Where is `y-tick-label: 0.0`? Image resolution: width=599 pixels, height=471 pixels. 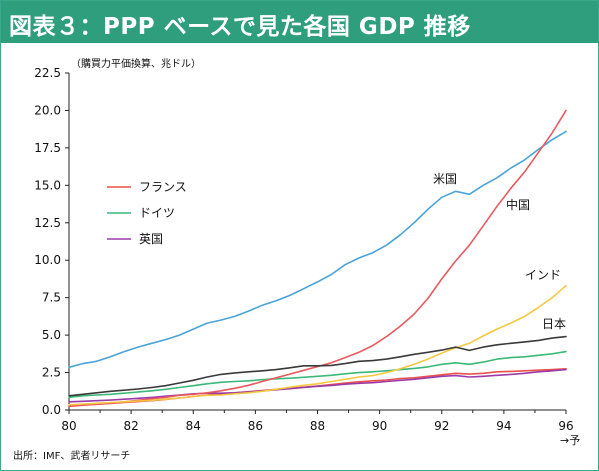 y-tick-label: 0.0 is located at coordinates (51, 410).